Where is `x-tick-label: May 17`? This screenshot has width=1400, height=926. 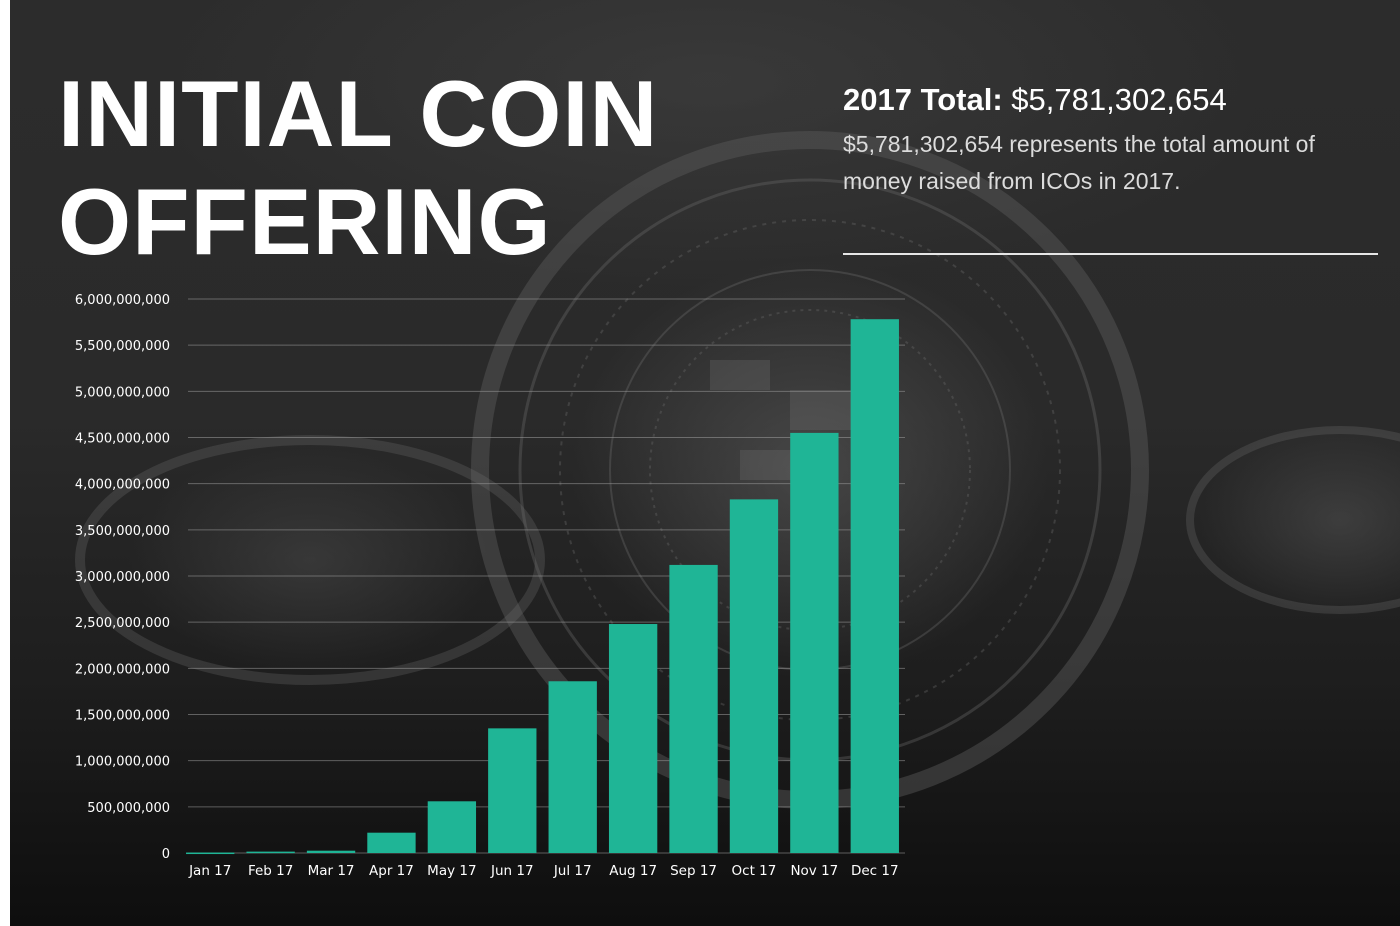 x-tick-label: May 17 is located at coordinates (451, 871).